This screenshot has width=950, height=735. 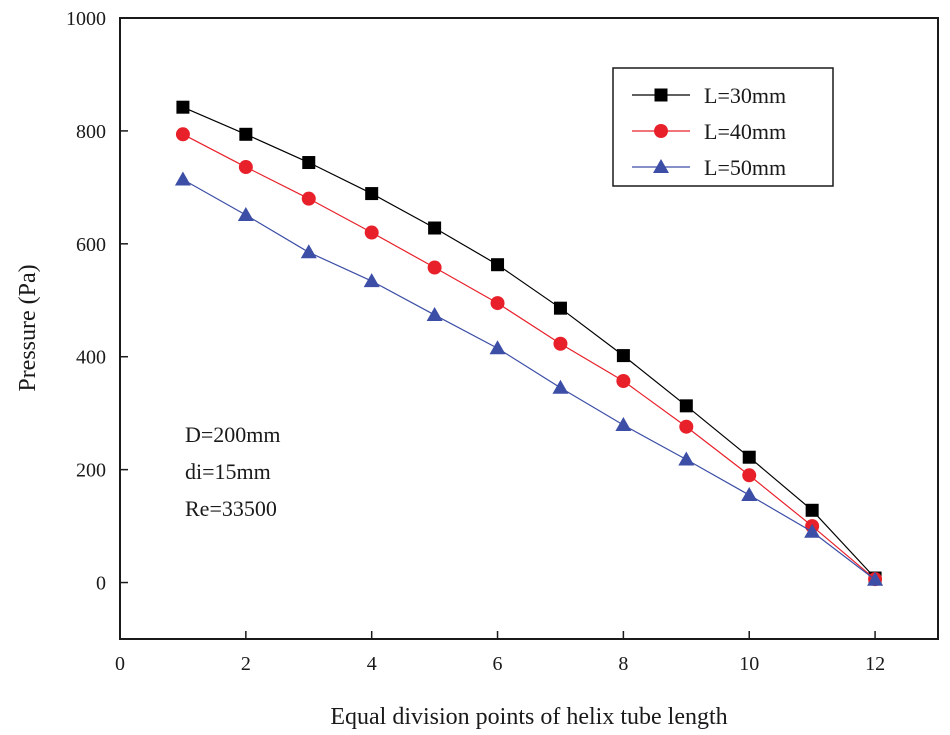 I want to click on legend-box, so click(x=723, y=127).